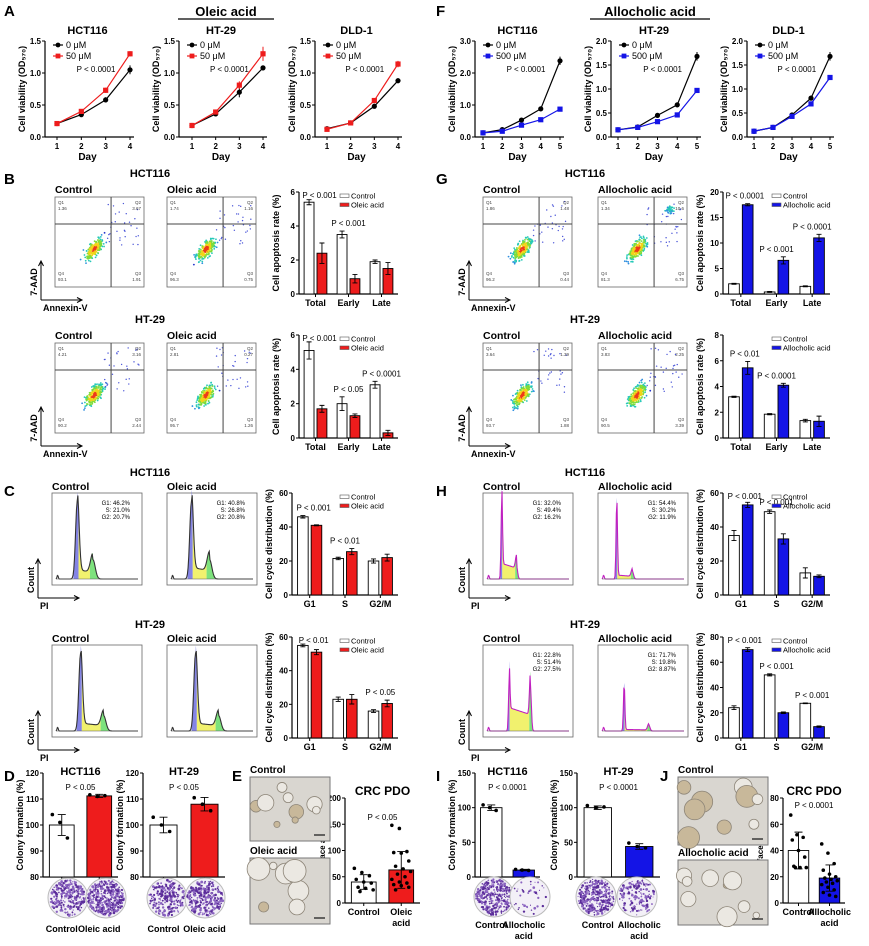 Image resolution: width=869 pixels, height=946 pixels. Describe the element at coordinates (250, 202) in the screenshot. I see `quadrant-name: Q2` at that location.